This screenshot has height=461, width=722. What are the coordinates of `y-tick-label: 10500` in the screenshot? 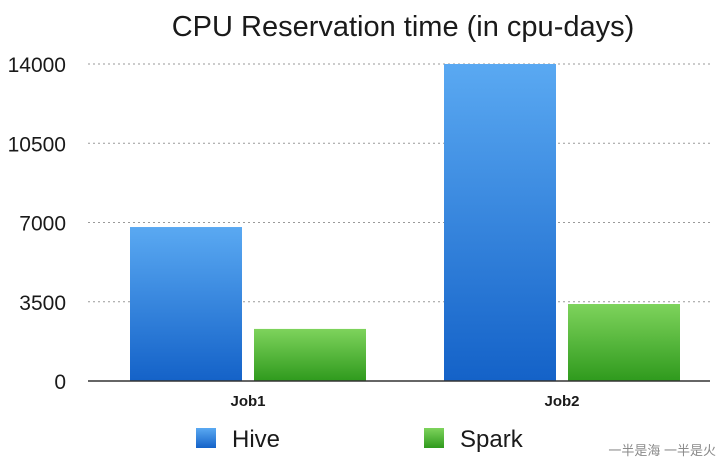 It's located at (37, 144).